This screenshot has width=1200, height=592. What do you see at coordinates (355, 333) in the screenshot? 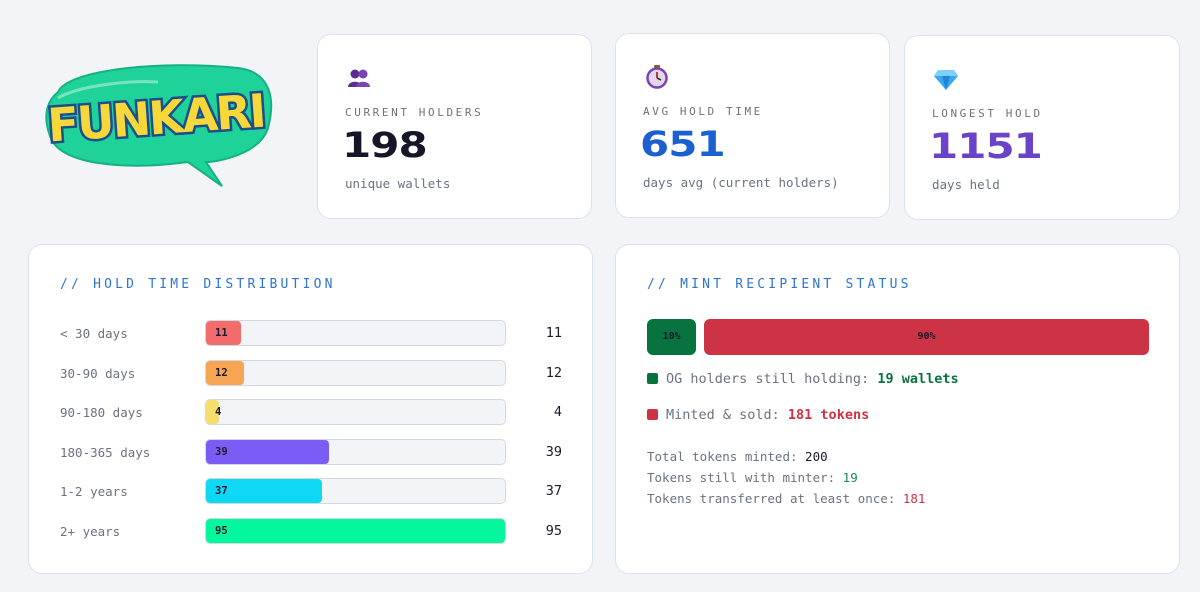
I see `distribution-bar-track: 11` at bounding box center [355, 333].